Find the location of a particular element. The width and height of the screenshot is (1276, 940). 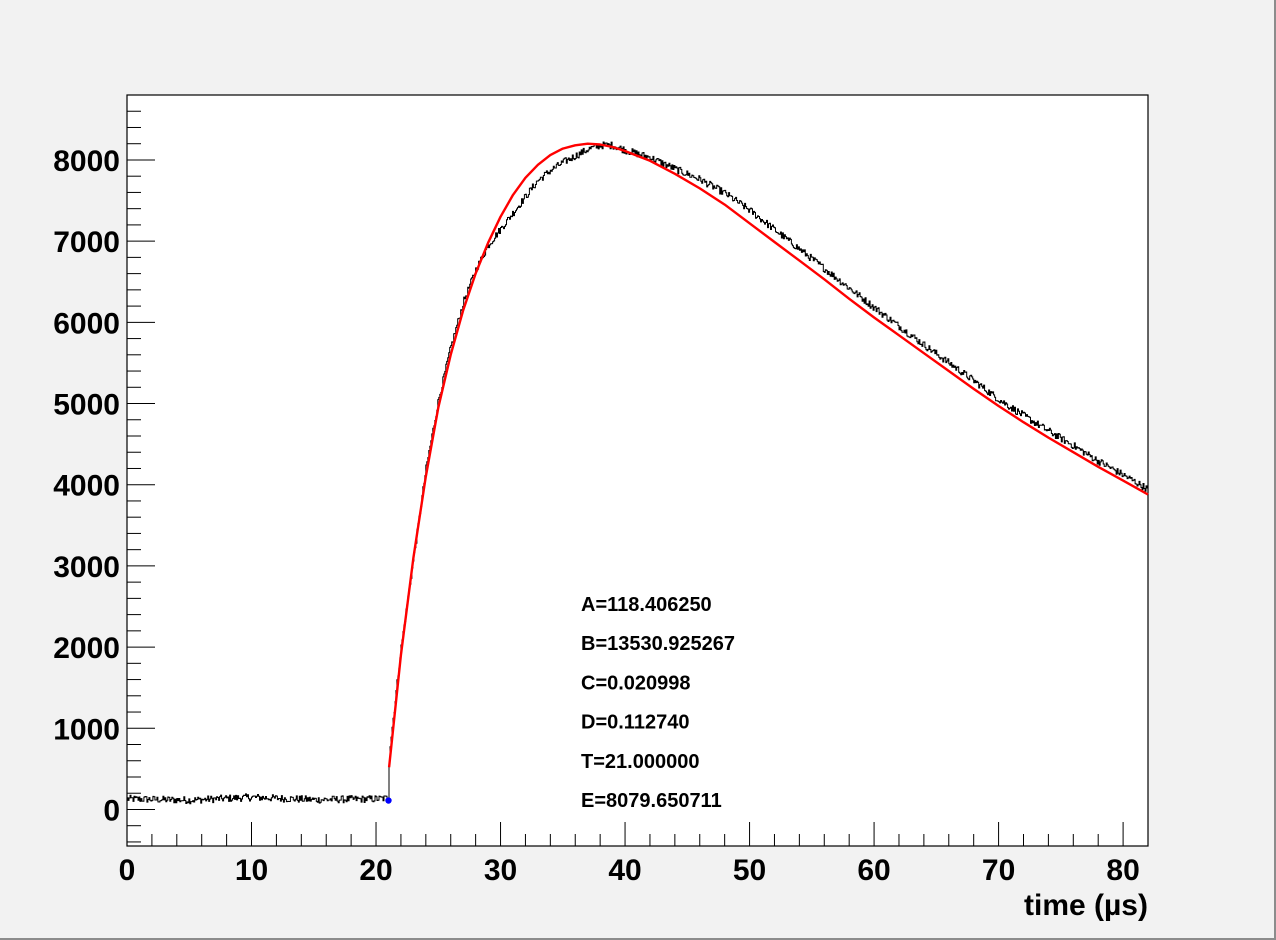

x-axis: 0 10 20 30 40 50 60 70 80 is located at coordinates (634, 854).